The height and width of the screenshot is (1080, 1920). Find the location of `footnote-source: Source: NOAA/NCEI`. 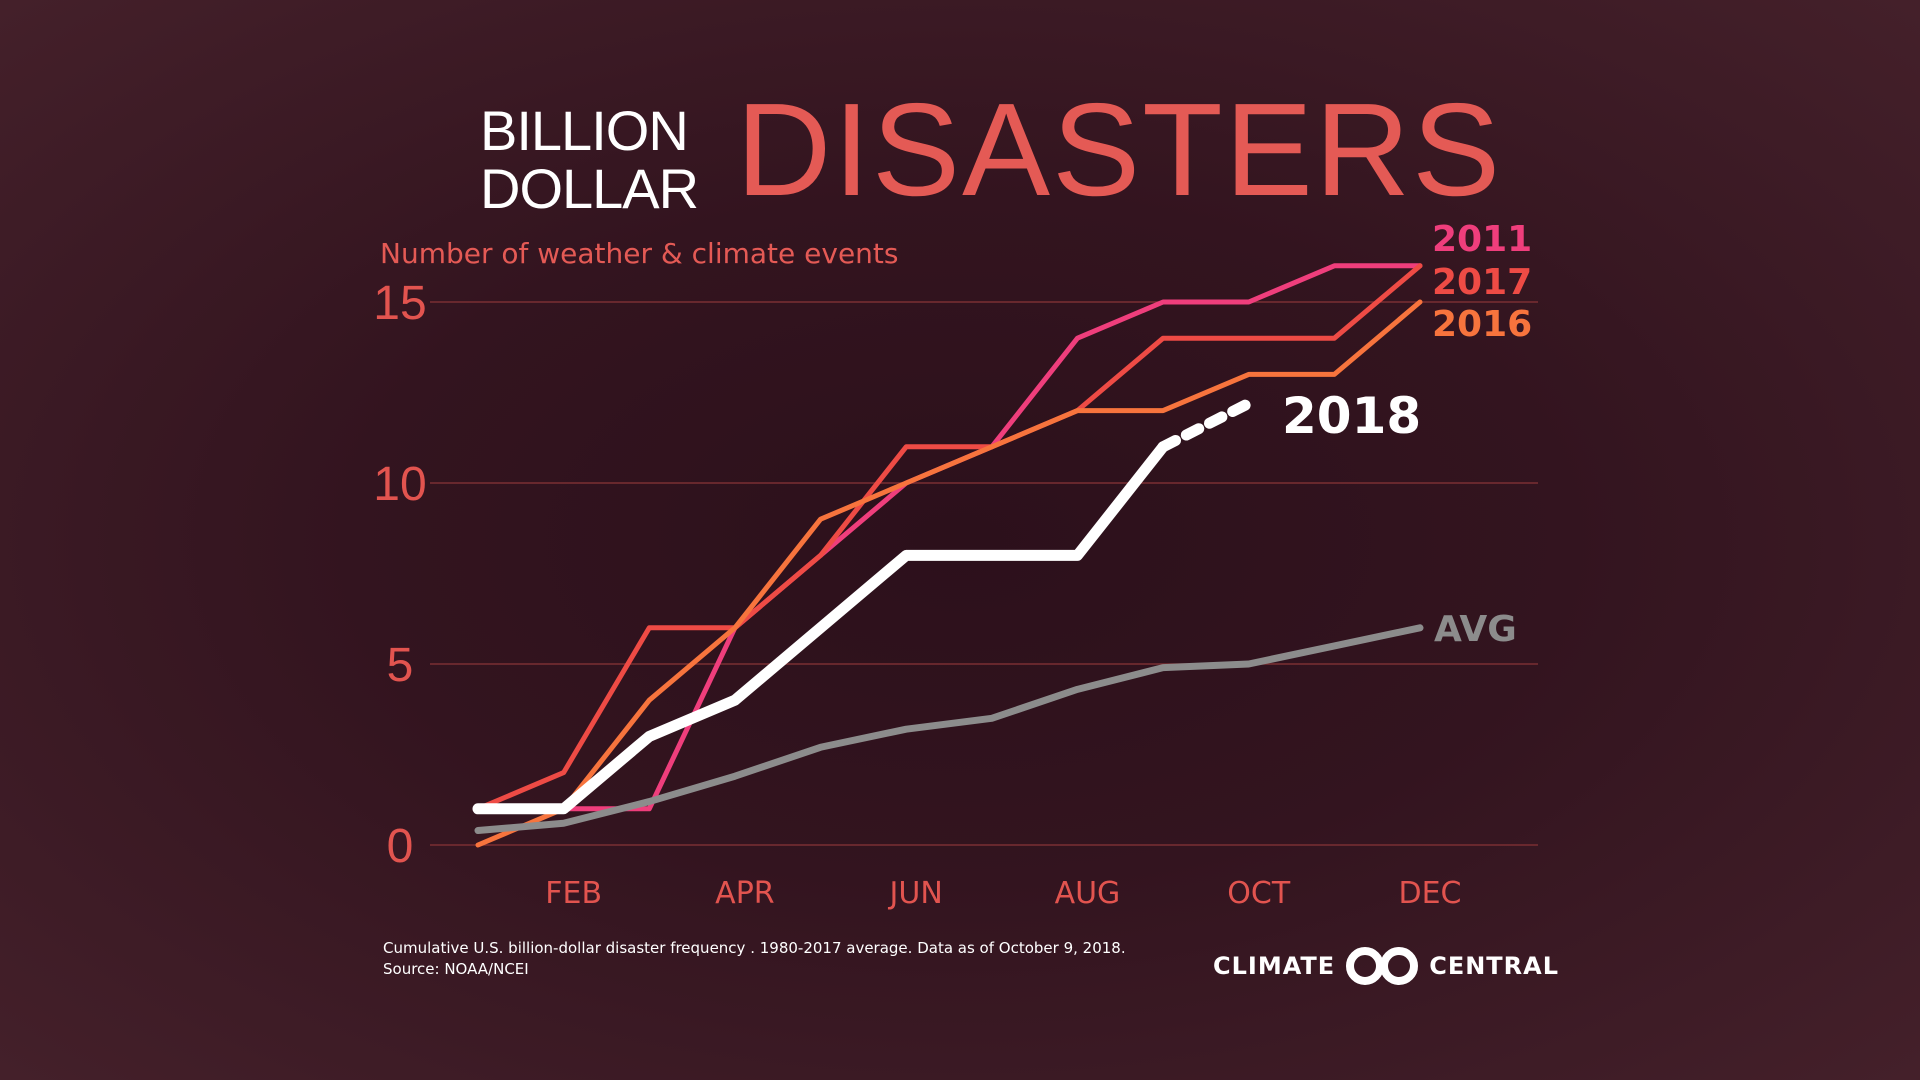

footnote-source: Source: NOAA/NCEI is located at coordinates (456, 969).